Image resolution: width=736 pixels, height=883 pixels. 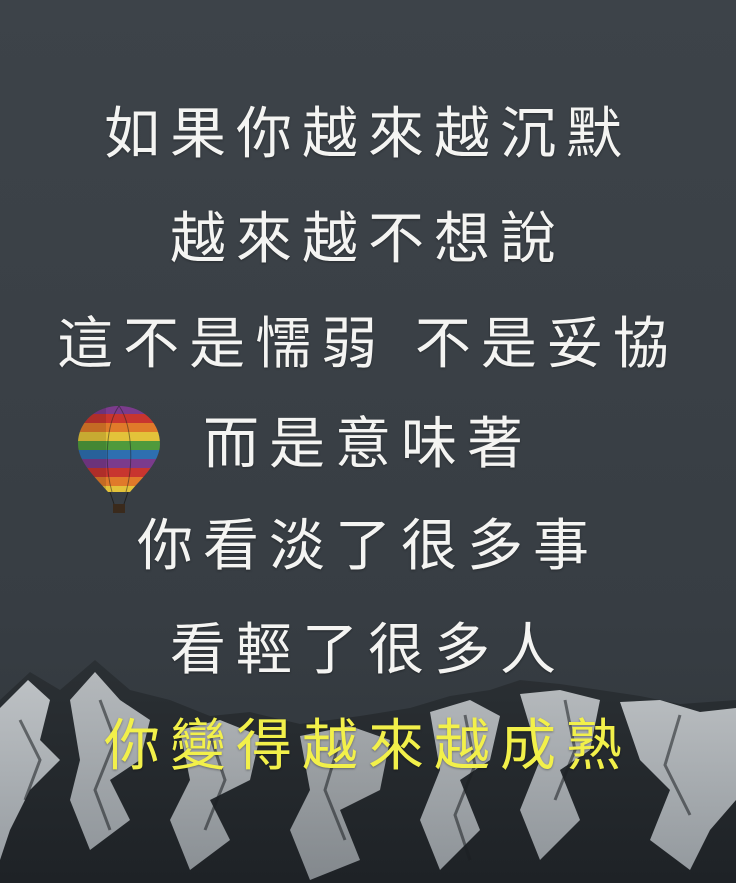 I want to click on hot-air-balloon-icon, so click(x=119, y=459).